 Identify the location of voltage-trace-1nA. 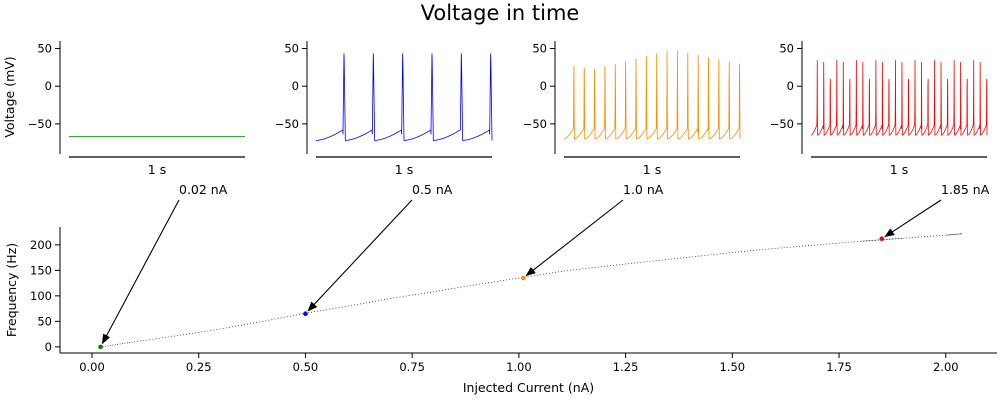
(652, 95).